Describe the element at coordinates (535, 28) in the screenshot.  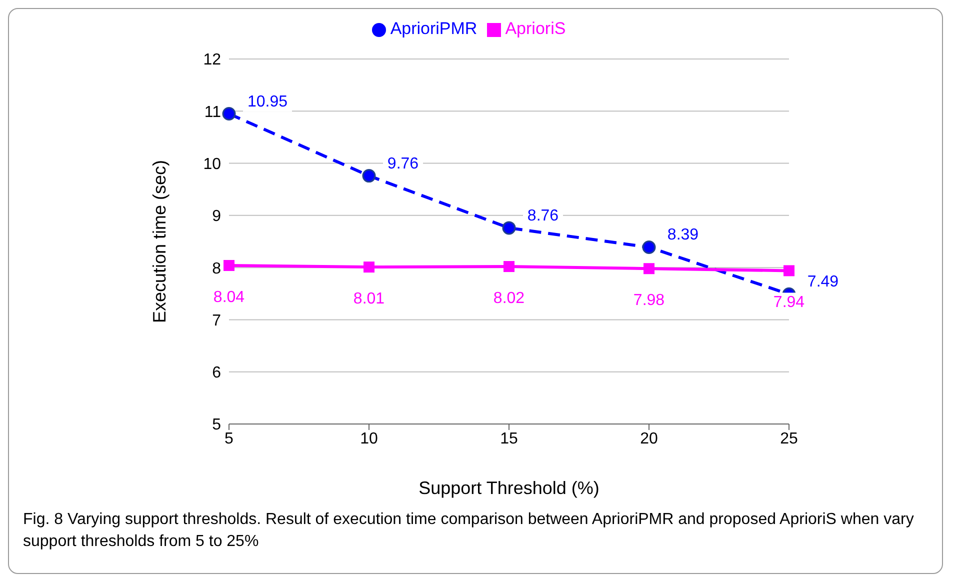
I see `legend-label: AprioriS` at that location.